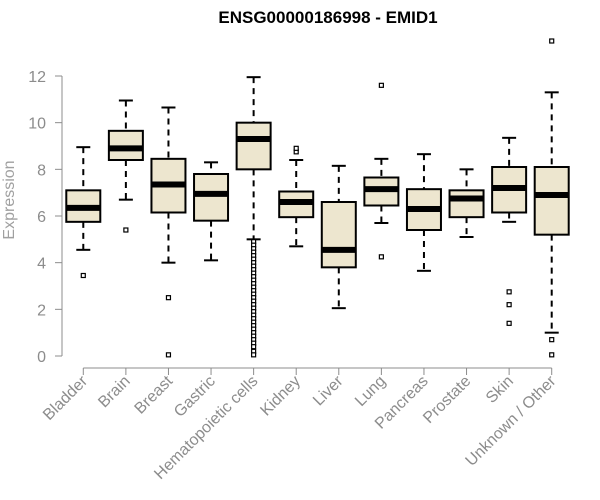 This screenshot has height=500, width=600. I want to click on x-tick-label: Skin, so click(500, 390).